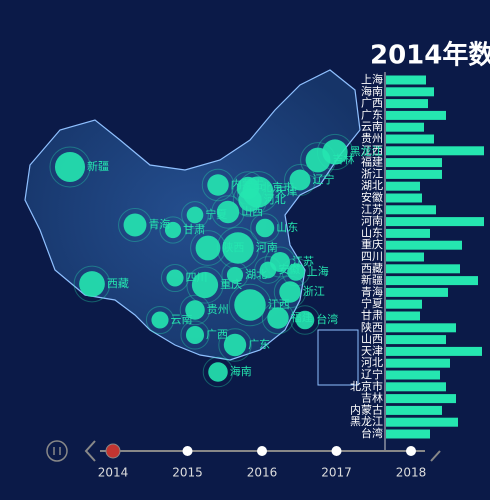  What do you see at coordinates (372, 327) in the screenshot?
I see `y-tick-label: 陕西` at bounding box center [372, 327].